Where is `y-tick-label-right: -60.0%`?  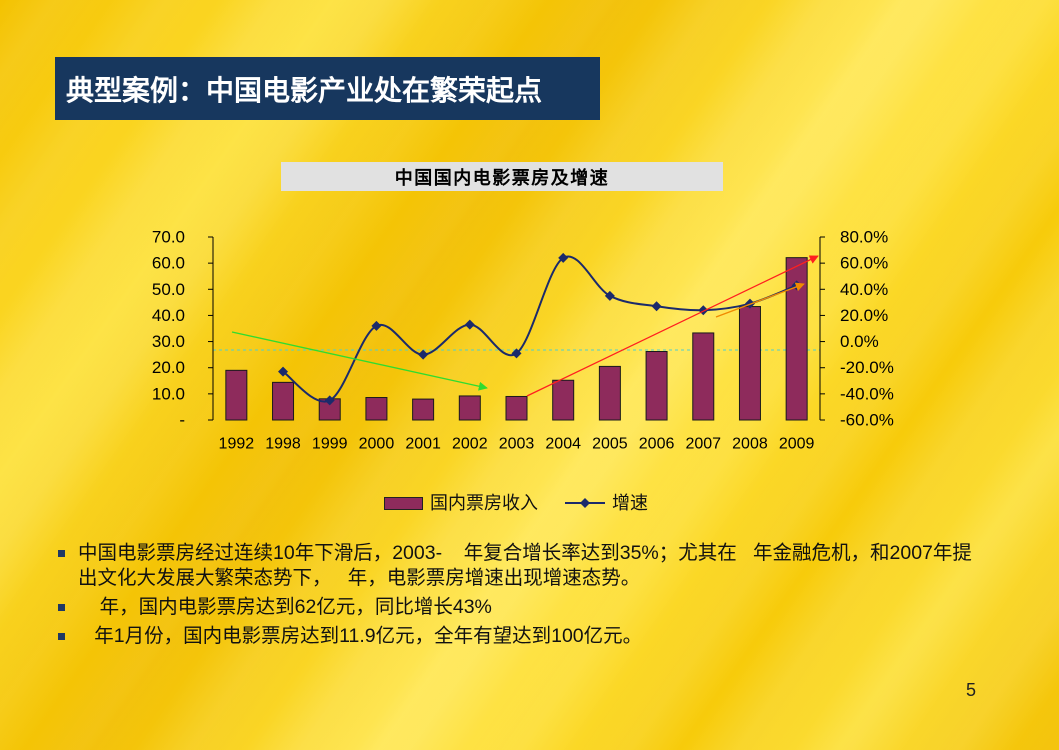 y-tick-label-right: -60.0% is located at coordinates (867, 420).